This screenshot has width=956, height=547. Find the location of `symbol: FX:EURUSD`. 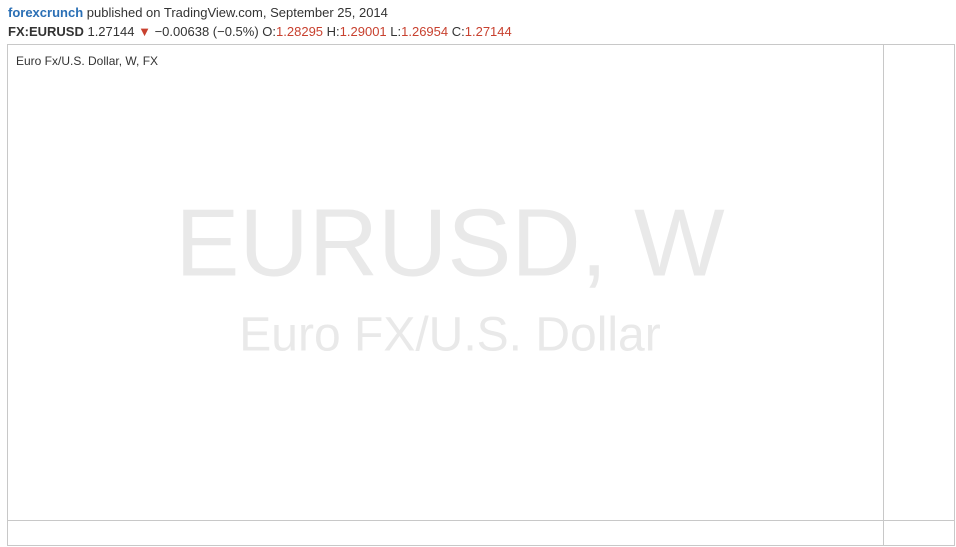

symbol: FX:EURUSD is located at coordinates (46, 31).